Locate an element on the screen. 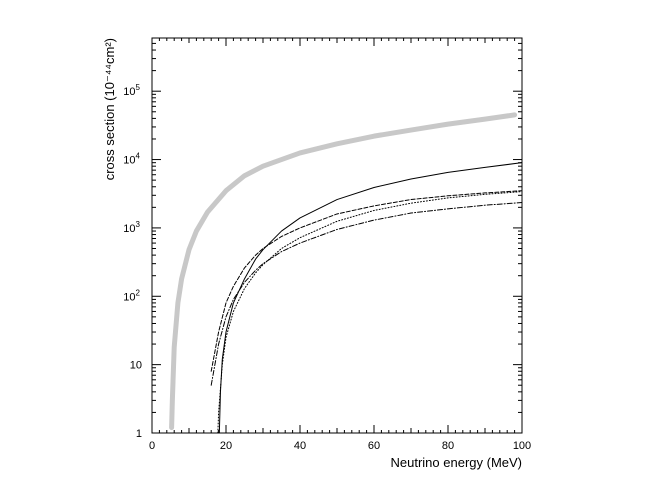 The height and width of the screenshot is (501, 648). x-tick-label: 40 is located at coordinates (300, 446).